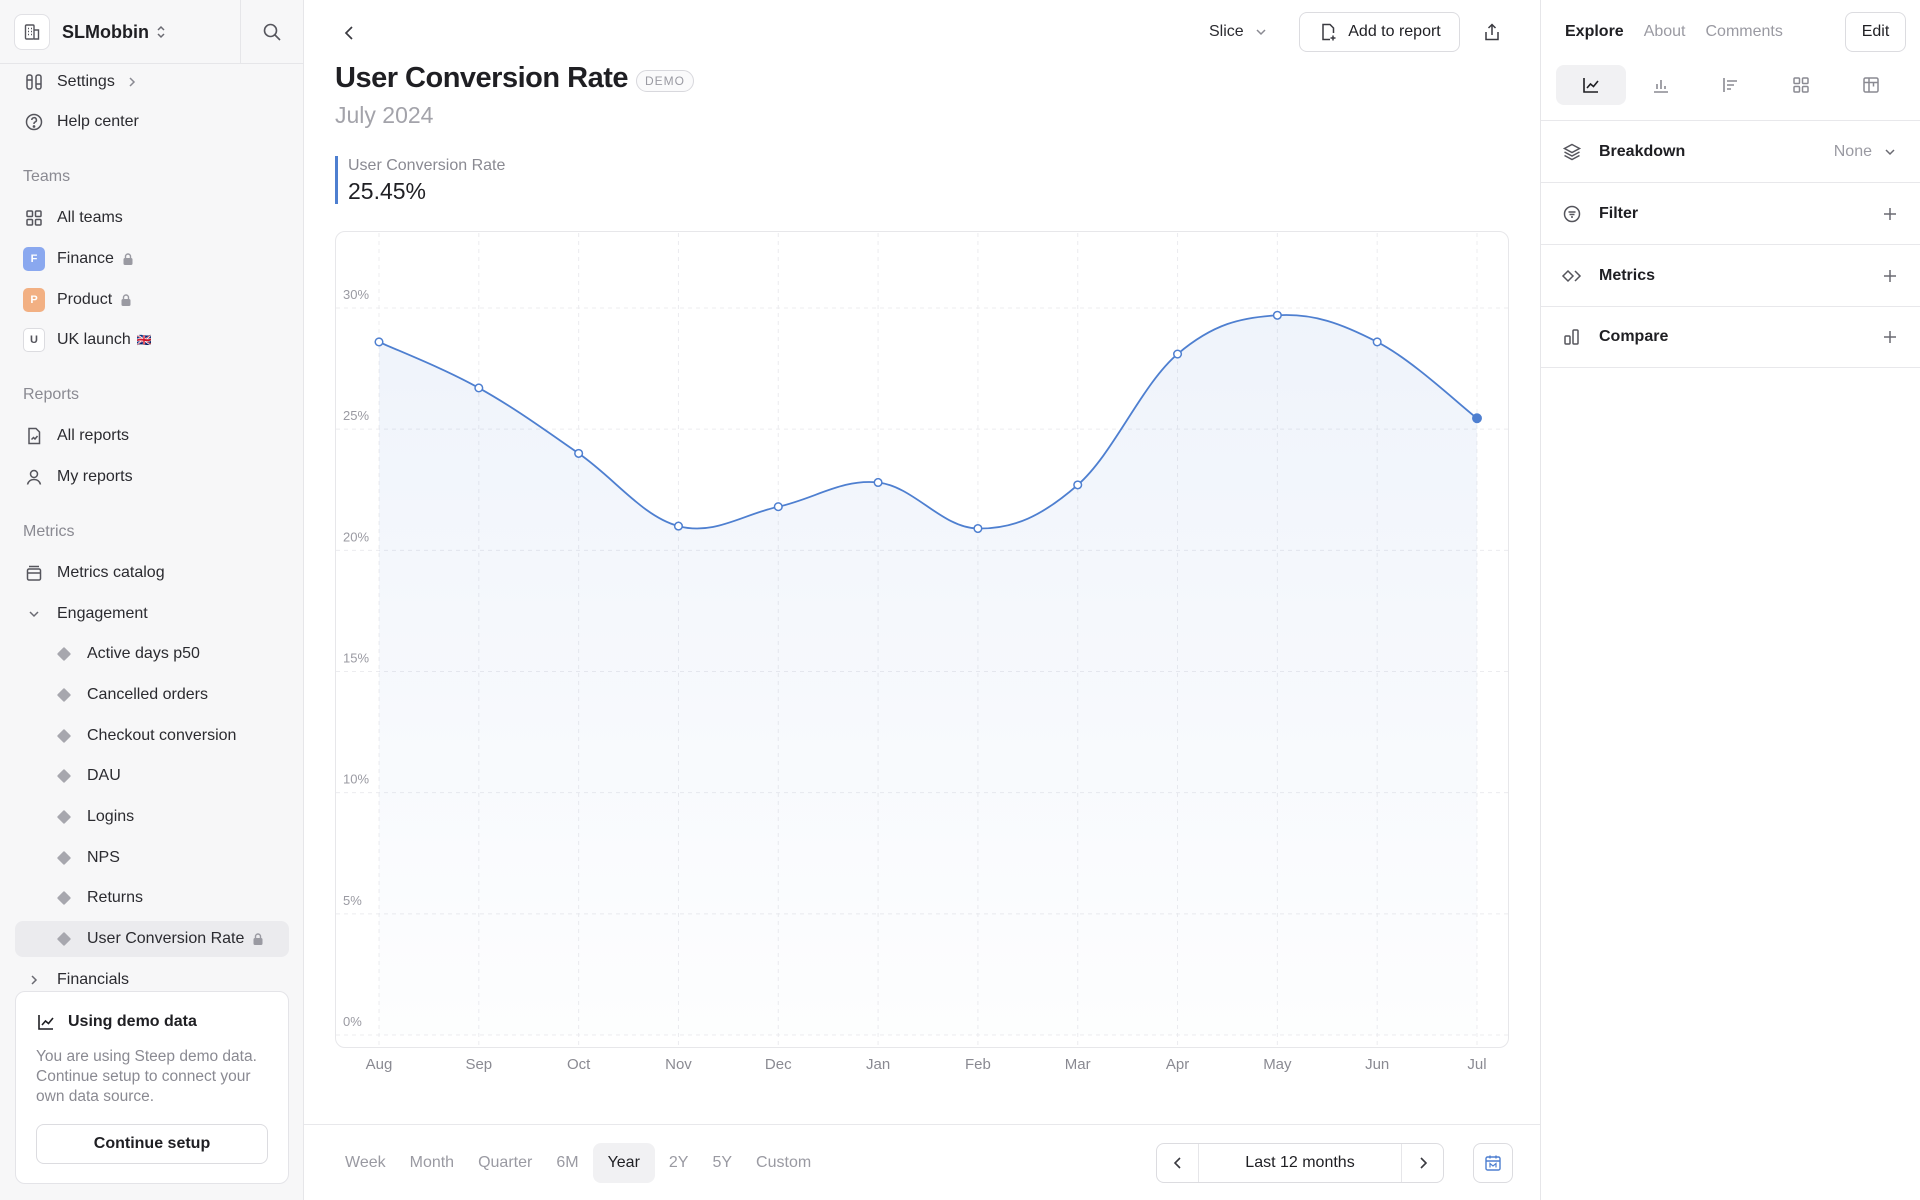  Describe the element at coordinates (152, 817) in the screenshot. I see `metric-item: Logins` at that location.